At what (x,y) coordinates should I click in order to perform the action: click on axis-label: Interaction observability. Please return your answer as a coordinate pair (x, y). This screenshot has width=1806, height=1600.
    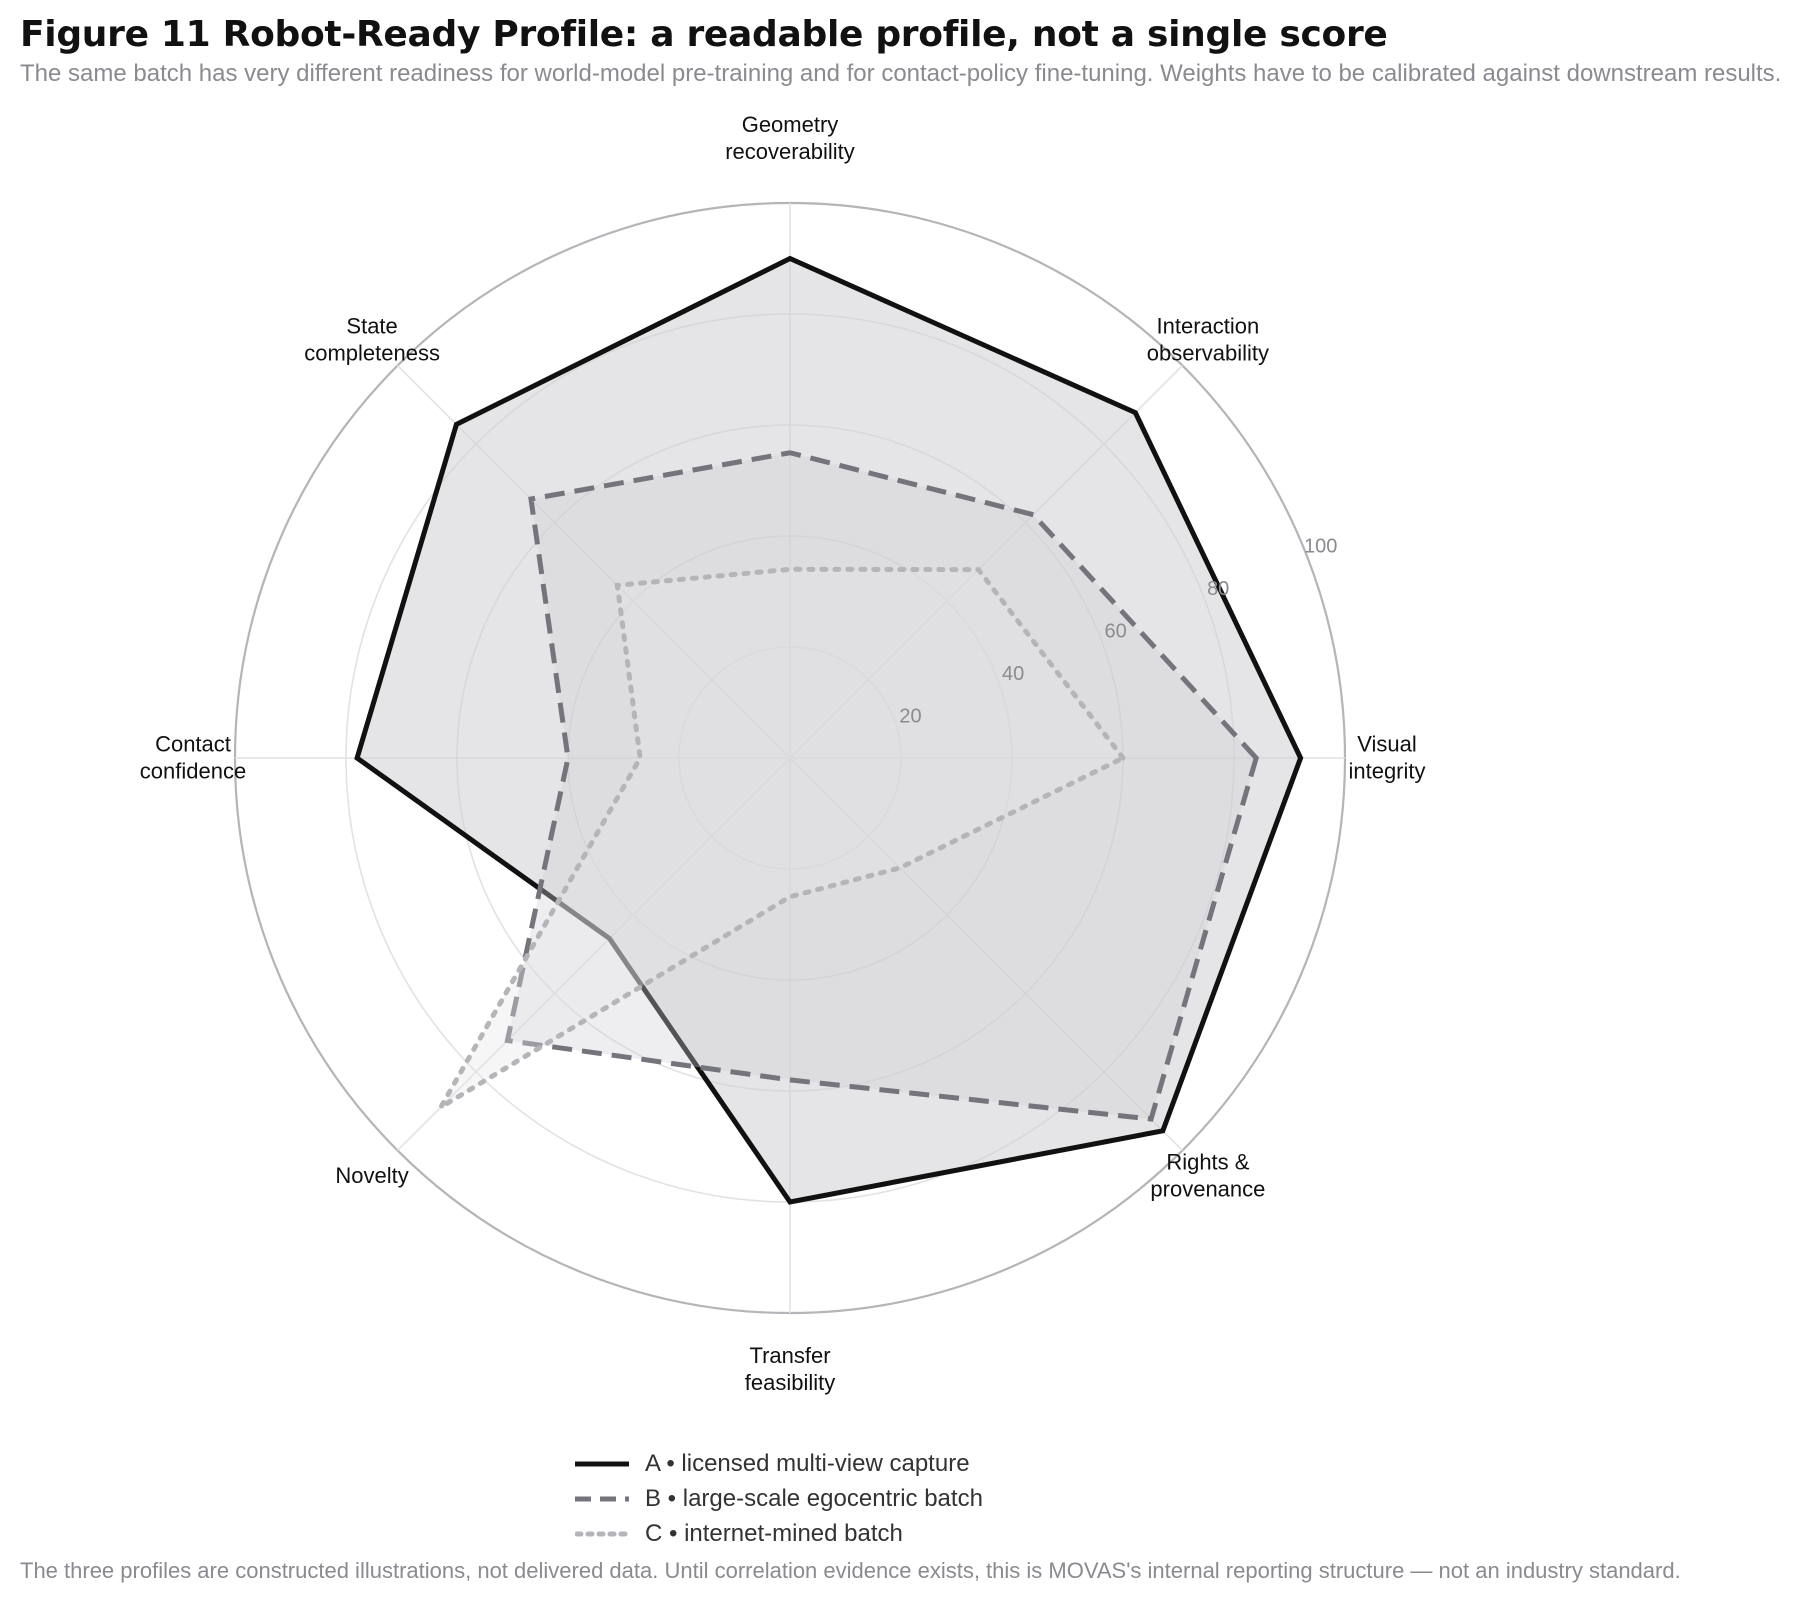
    Looking at the image, I should click on (1208, 340).